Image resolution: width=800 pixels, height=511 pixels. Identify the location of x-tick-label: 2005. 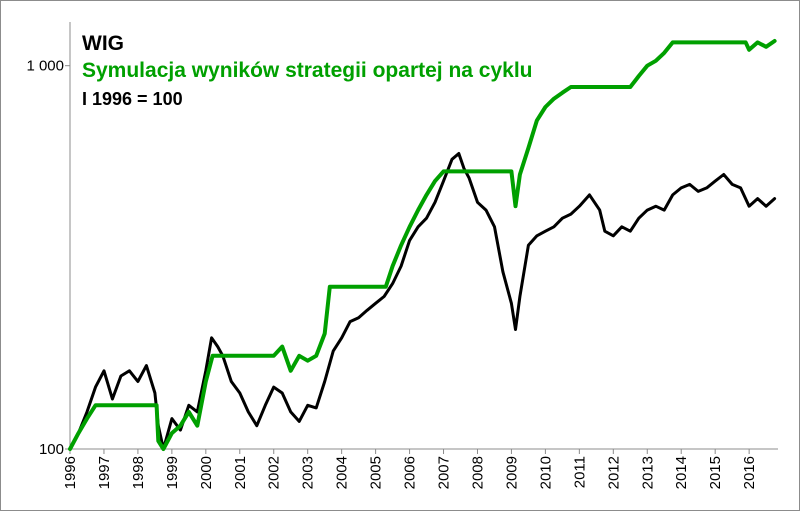
(376, 472).